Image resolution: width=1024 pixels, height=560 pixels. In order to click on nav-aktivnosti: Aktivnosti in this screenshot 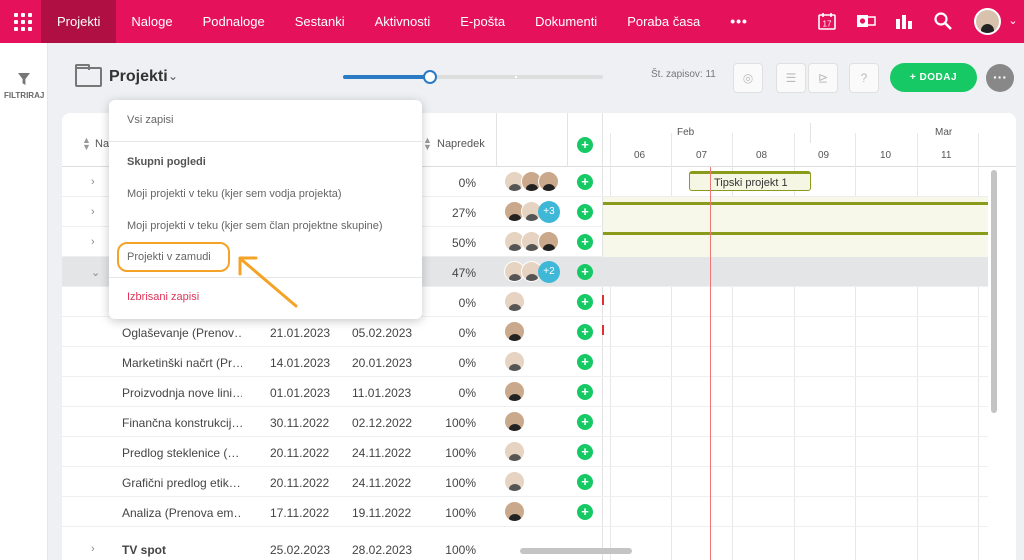, I will do `click(402, 21)`.